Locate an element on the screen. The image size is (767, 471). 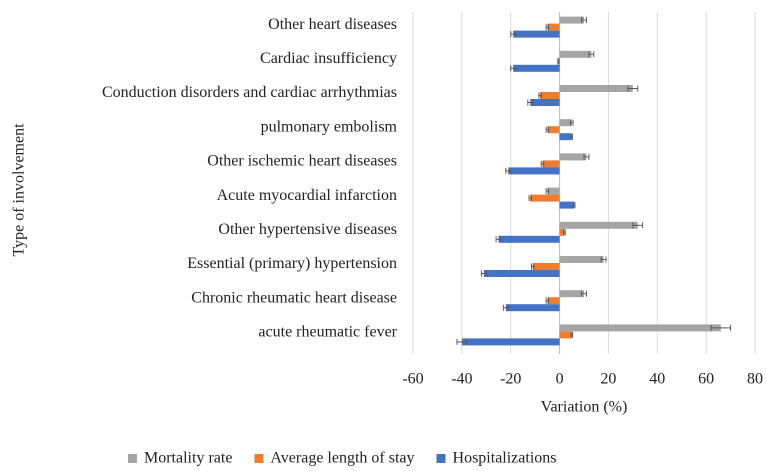
y-tick-label: Acute myocardial infarction is located at coordinates (307, 195).